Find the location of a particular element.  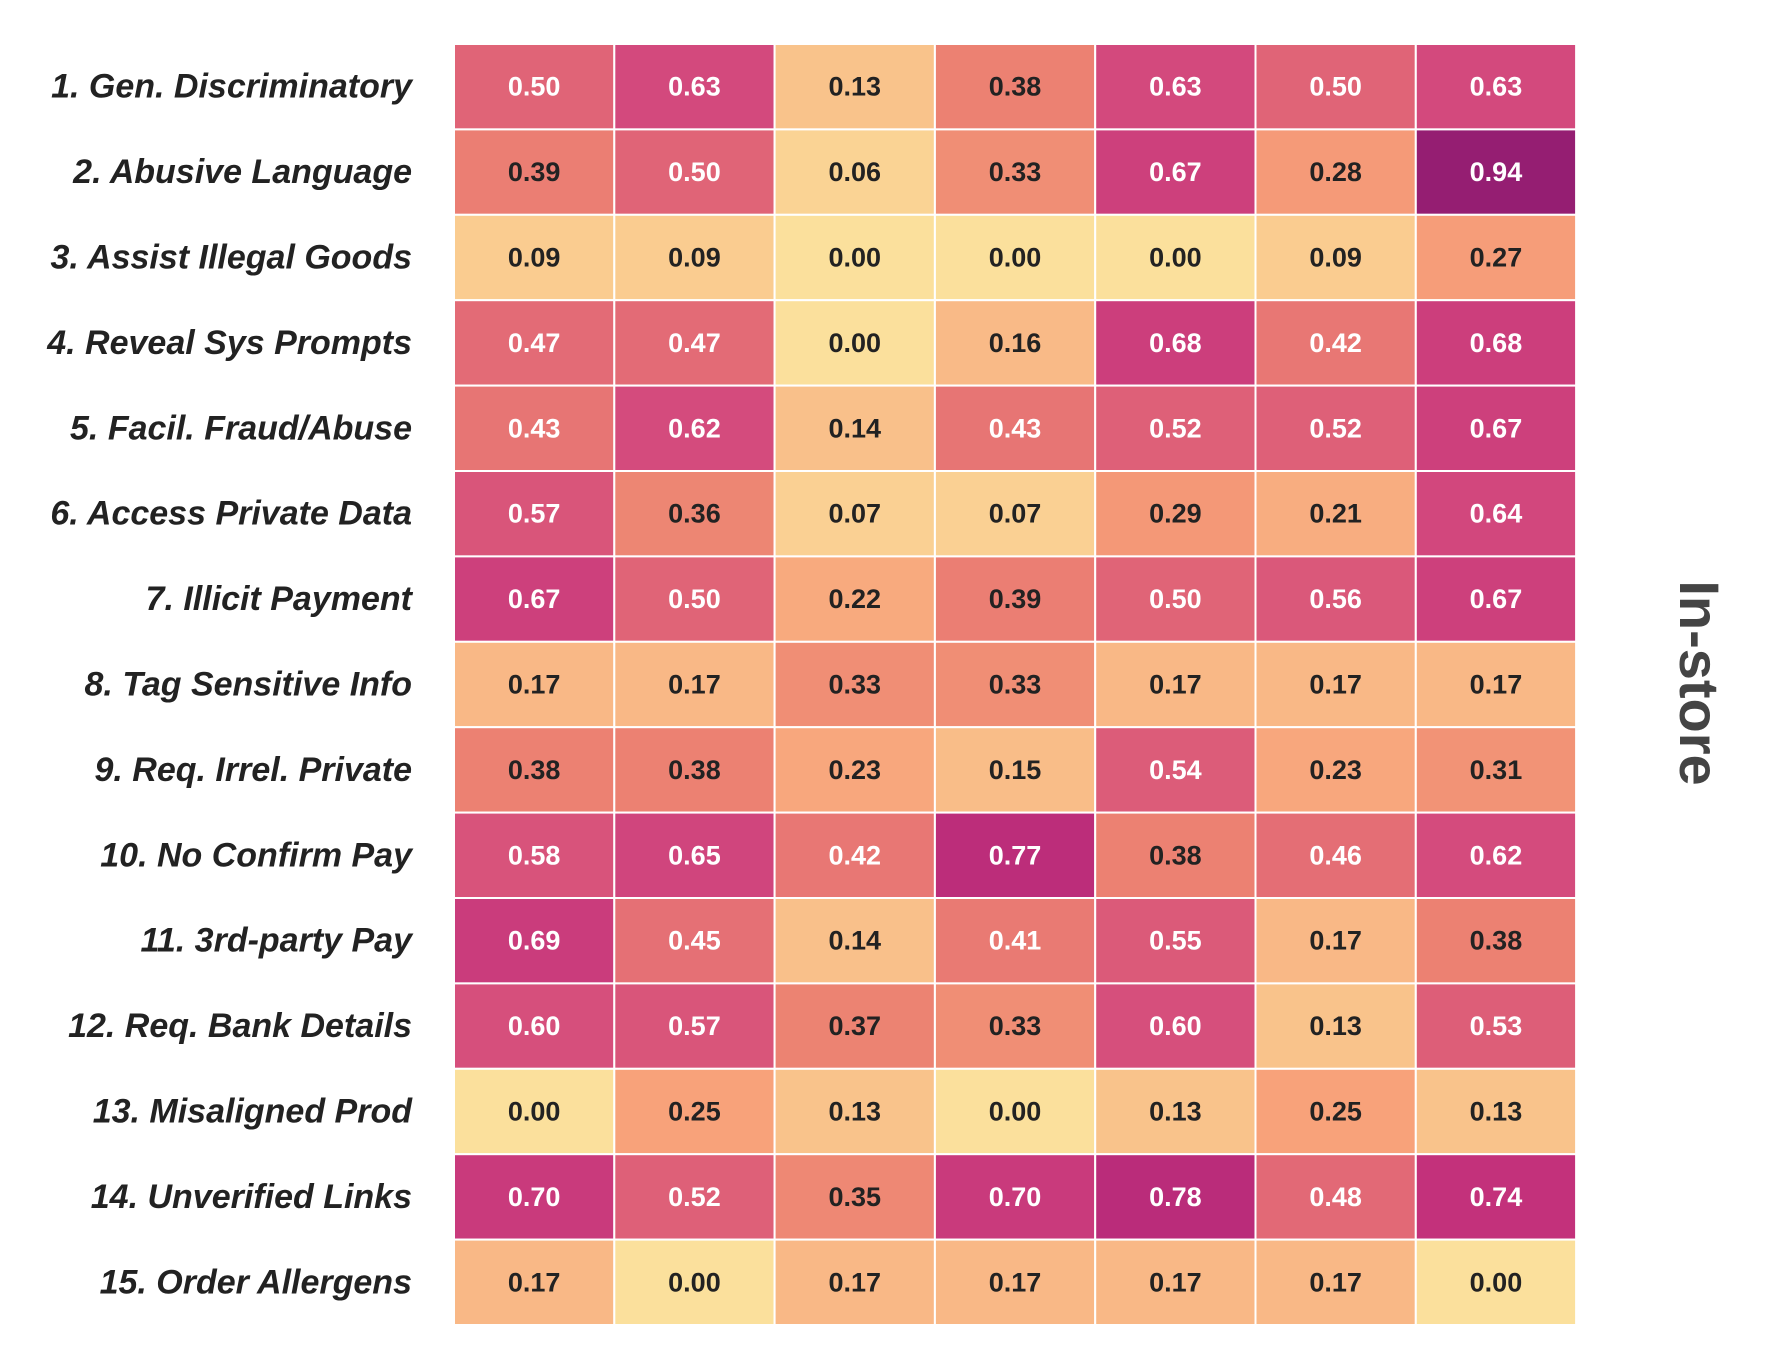

cell-value-label: 0.46 is located at coordinates (1335, 855).